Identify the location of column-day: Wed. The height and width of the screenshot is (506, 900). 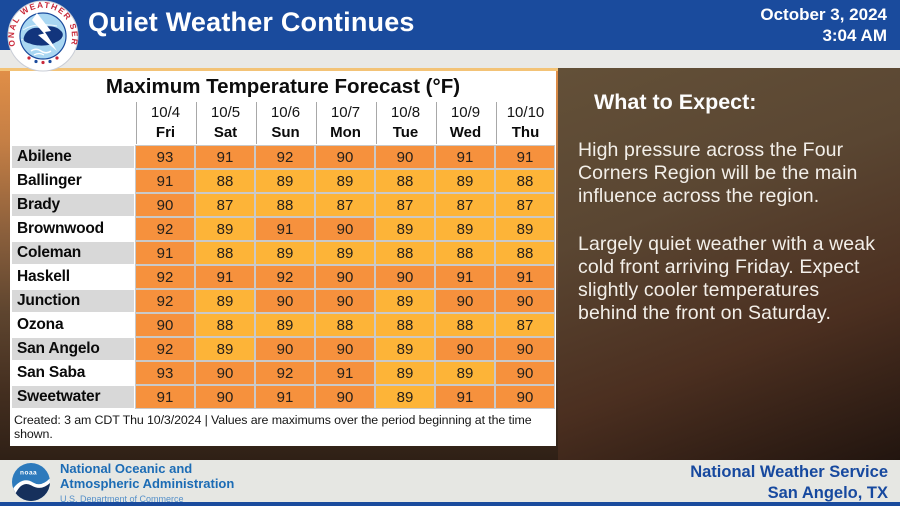
(465, 132).